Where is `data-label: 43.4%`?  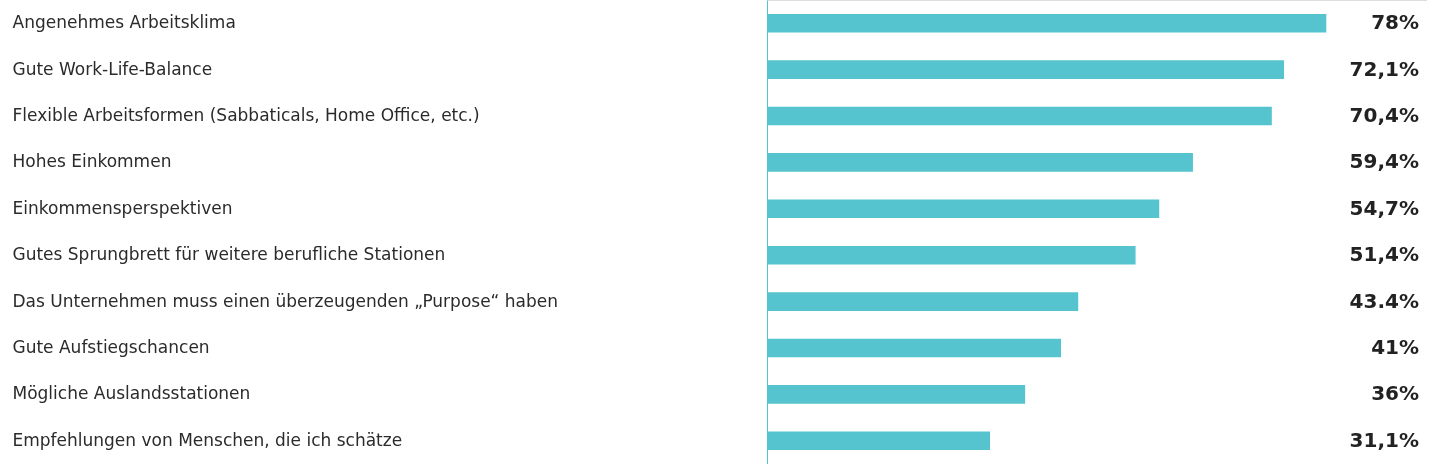
data-label: 43.4% is located at coordinates (1384, 300).